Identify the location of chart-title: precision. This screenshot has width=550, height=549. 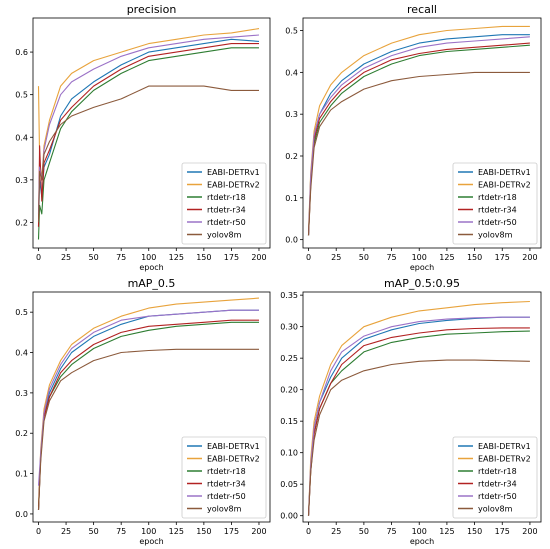
(152, 9).